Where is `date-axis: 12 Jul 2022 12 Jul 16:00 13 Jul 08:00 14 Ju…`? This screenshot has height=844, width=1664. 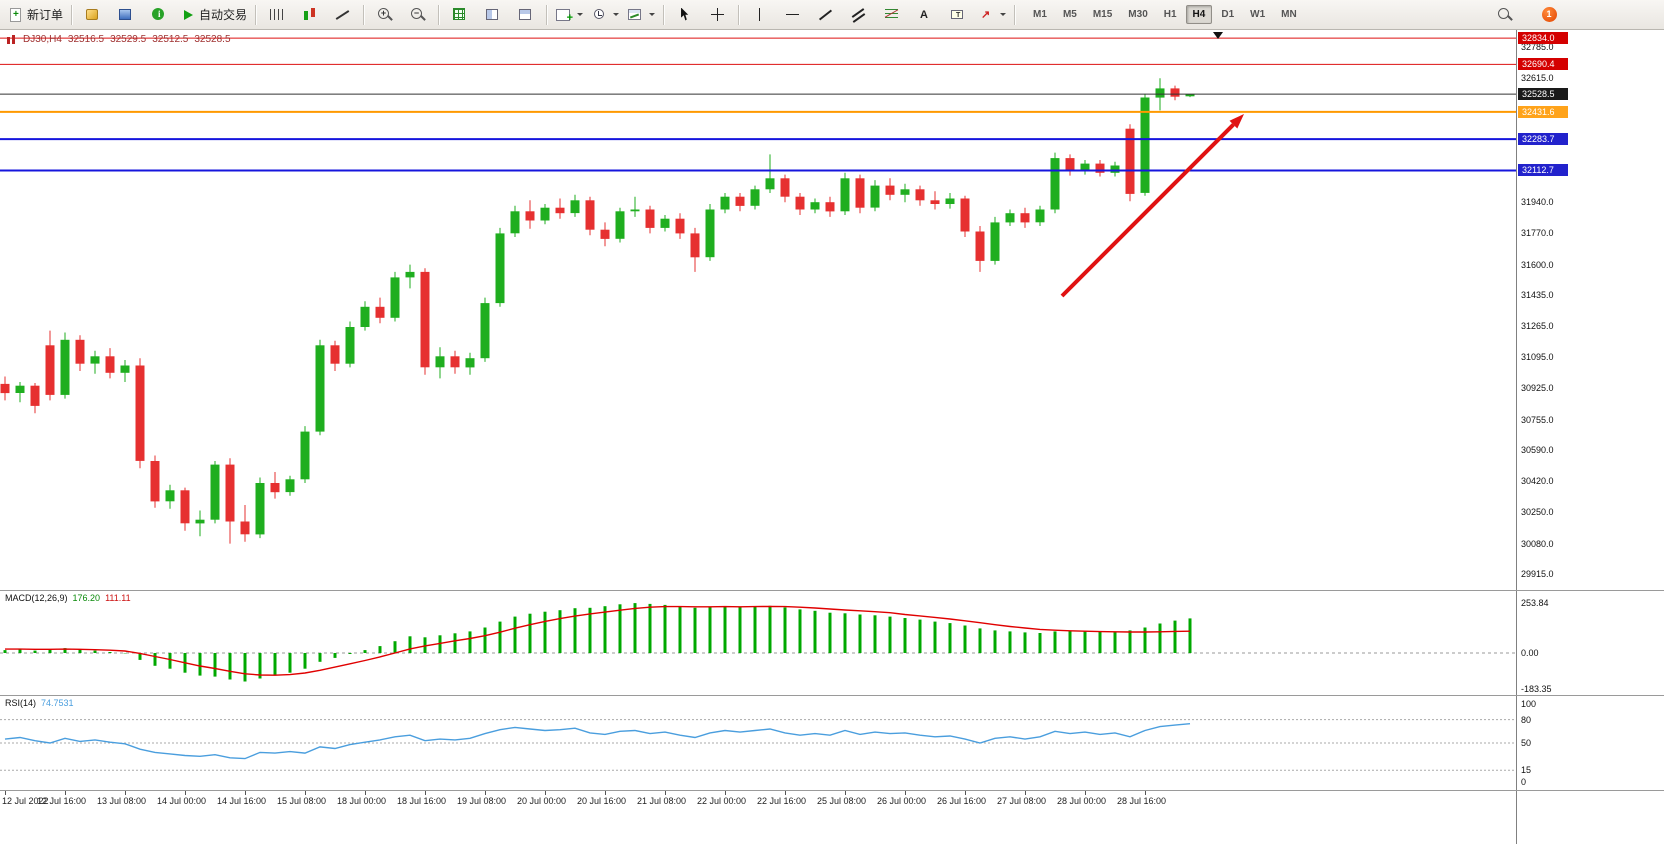 date-axis: 12 Jul 2022 12 Jul 16:00 13 Jul 08:00 14 Ju… is located at coordinates (758, 801).